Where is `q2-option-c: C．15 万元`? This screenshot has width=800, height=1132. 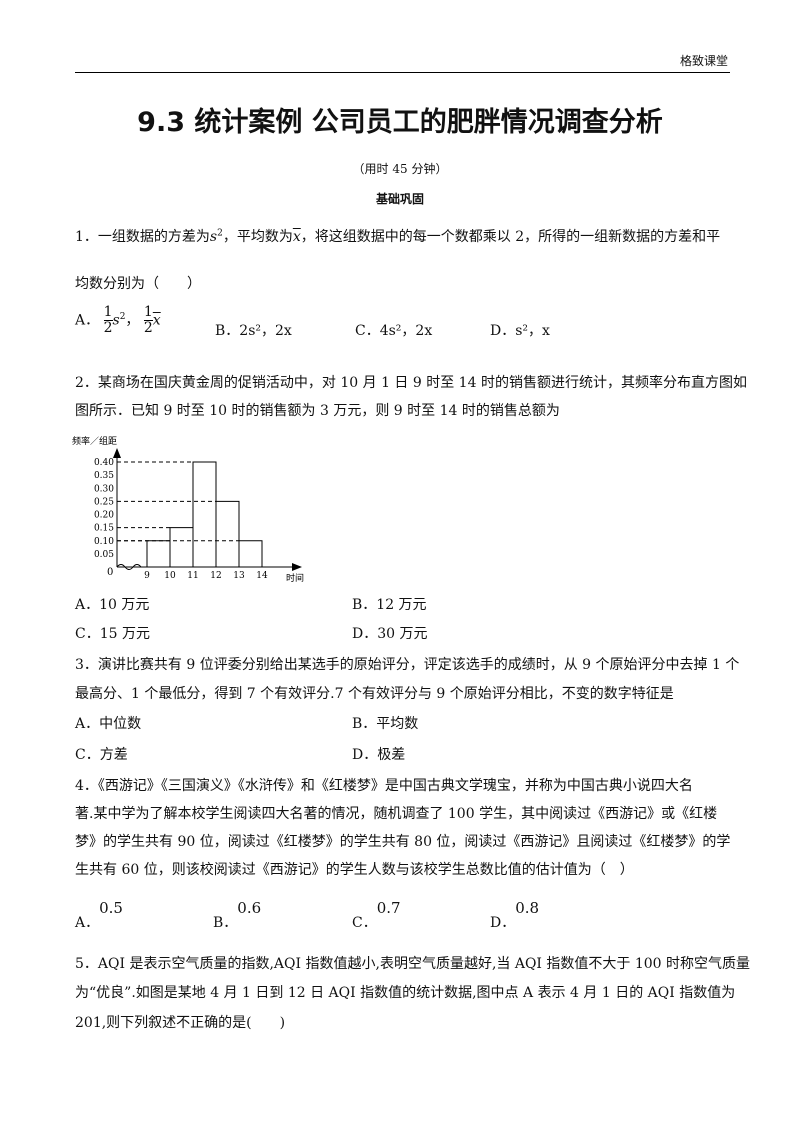
q2-option-c: C．15 万元 is located at coordinates (112, 634).